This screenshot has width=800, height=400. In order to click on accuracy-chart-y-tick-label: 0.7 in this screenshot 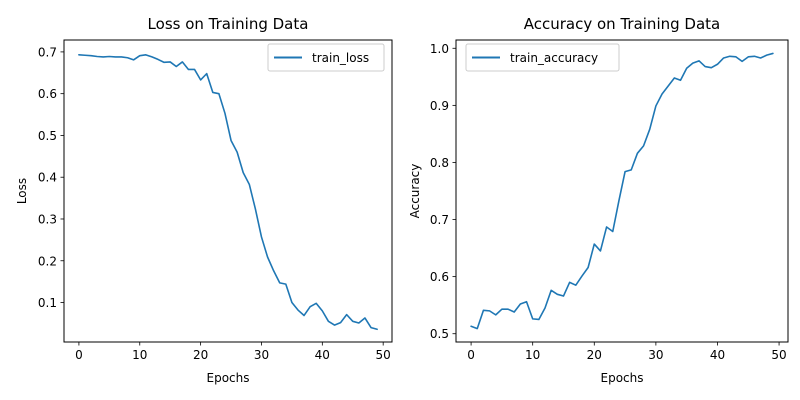, I will do `click(439, 220)`.